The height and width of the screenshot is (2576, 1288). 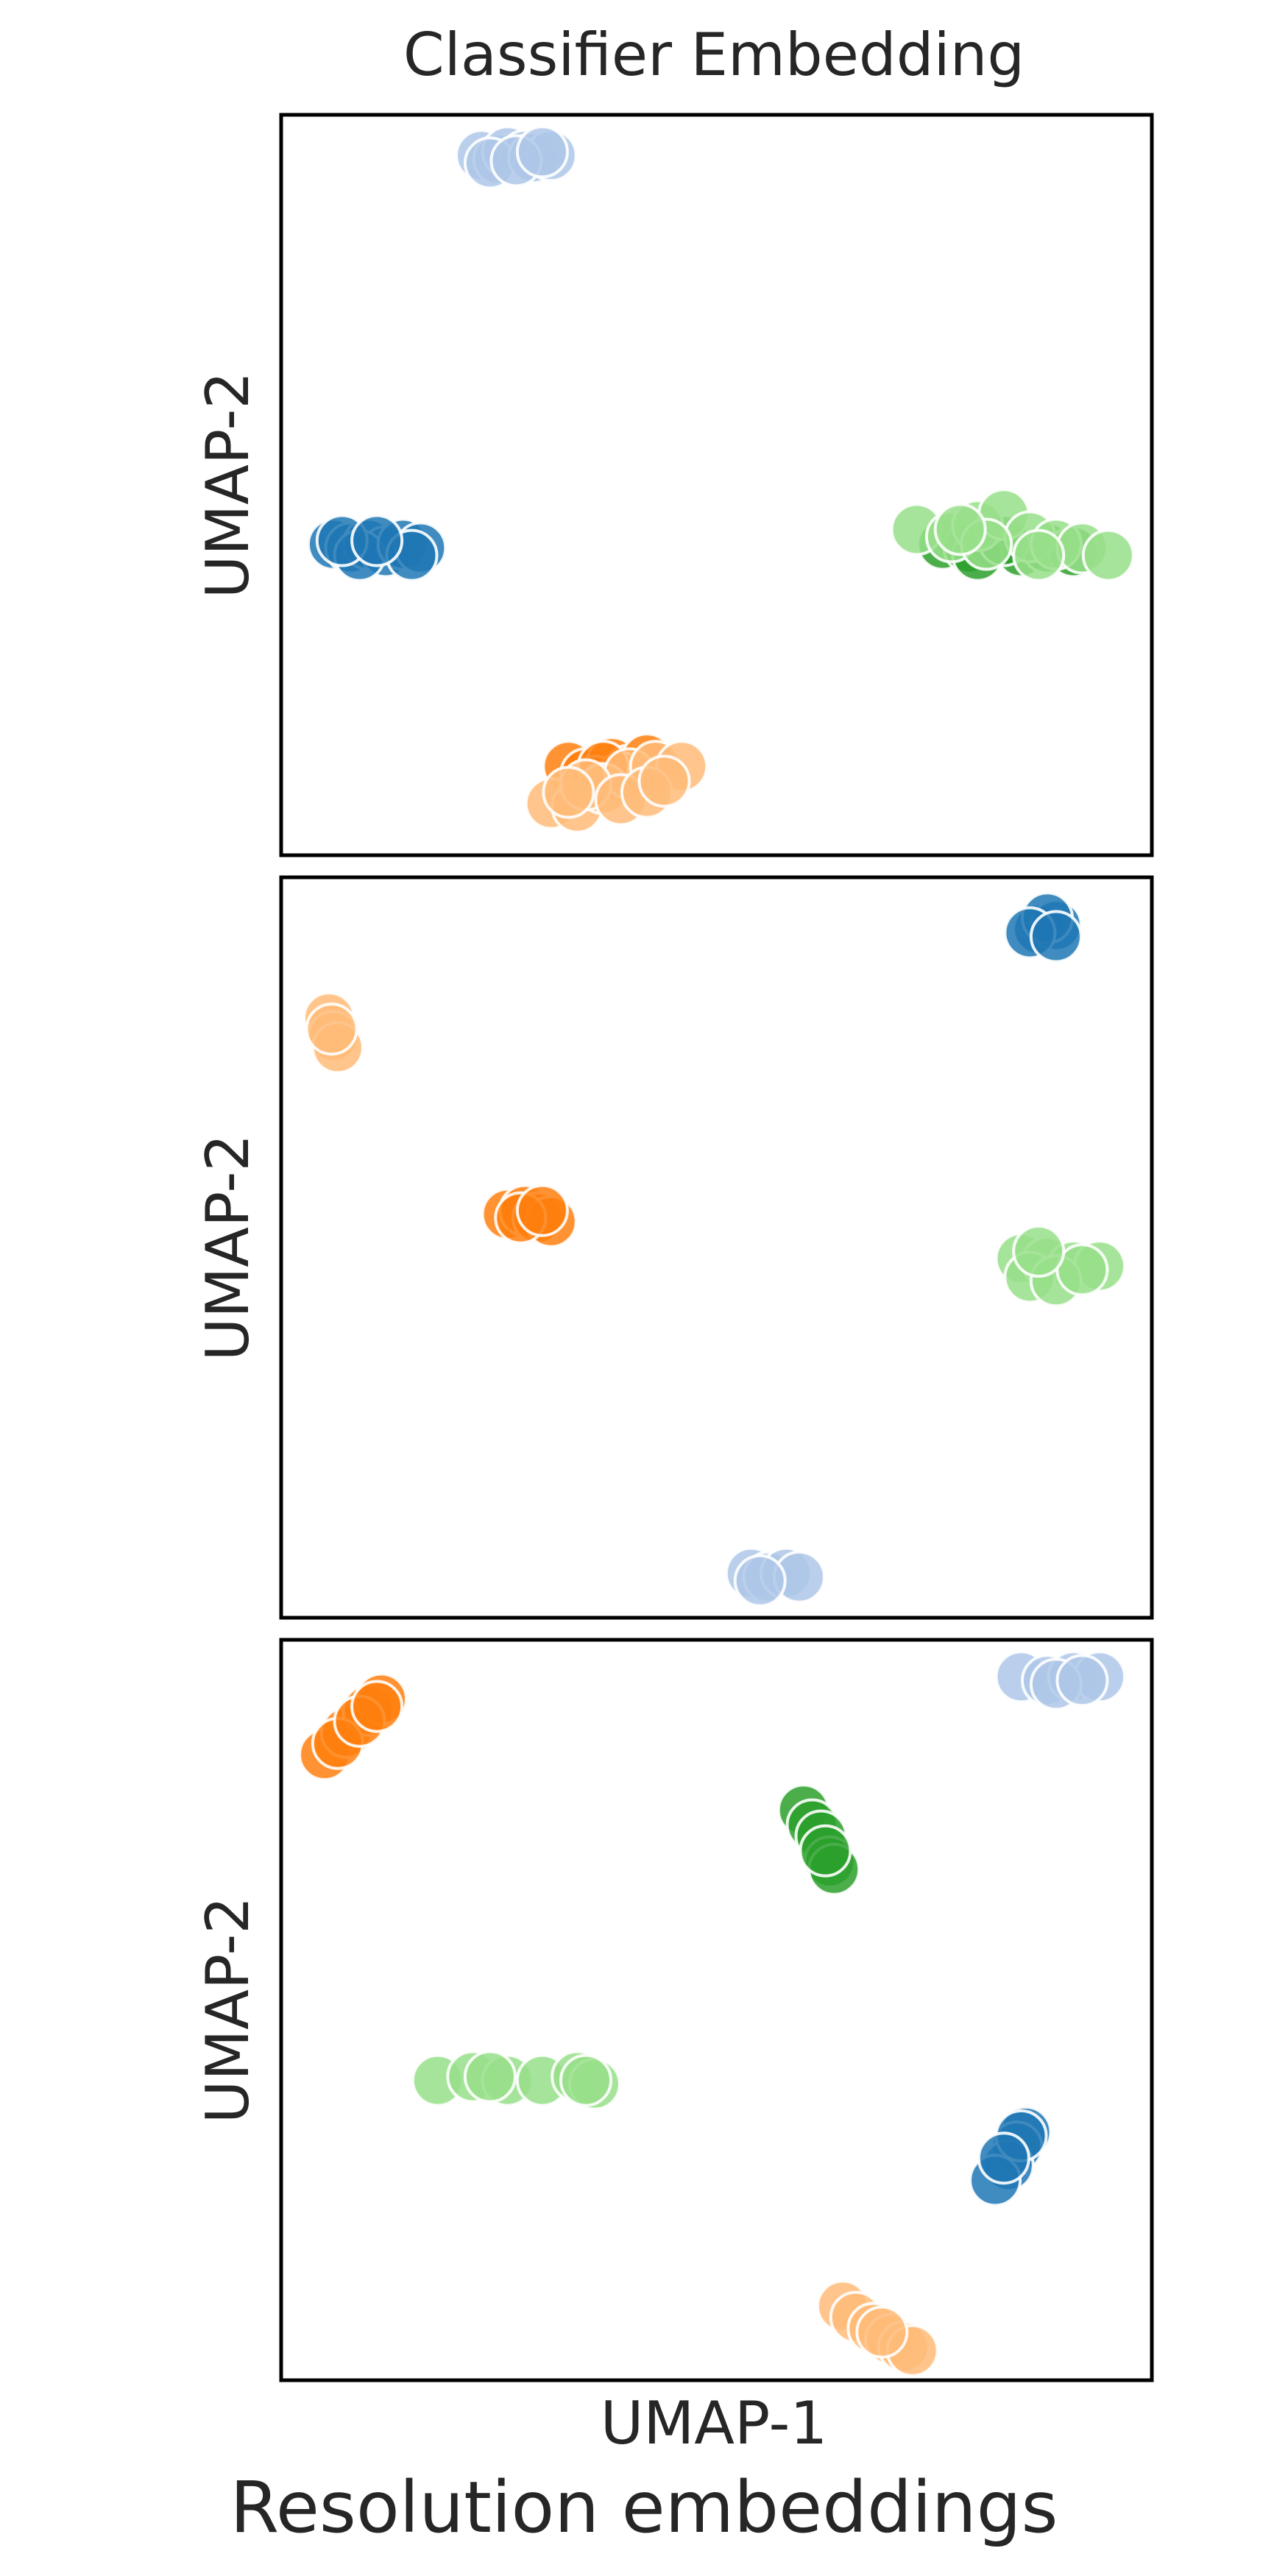 I want to click on x-axis-label: UMAP-1, so click(x=714, y=2423).